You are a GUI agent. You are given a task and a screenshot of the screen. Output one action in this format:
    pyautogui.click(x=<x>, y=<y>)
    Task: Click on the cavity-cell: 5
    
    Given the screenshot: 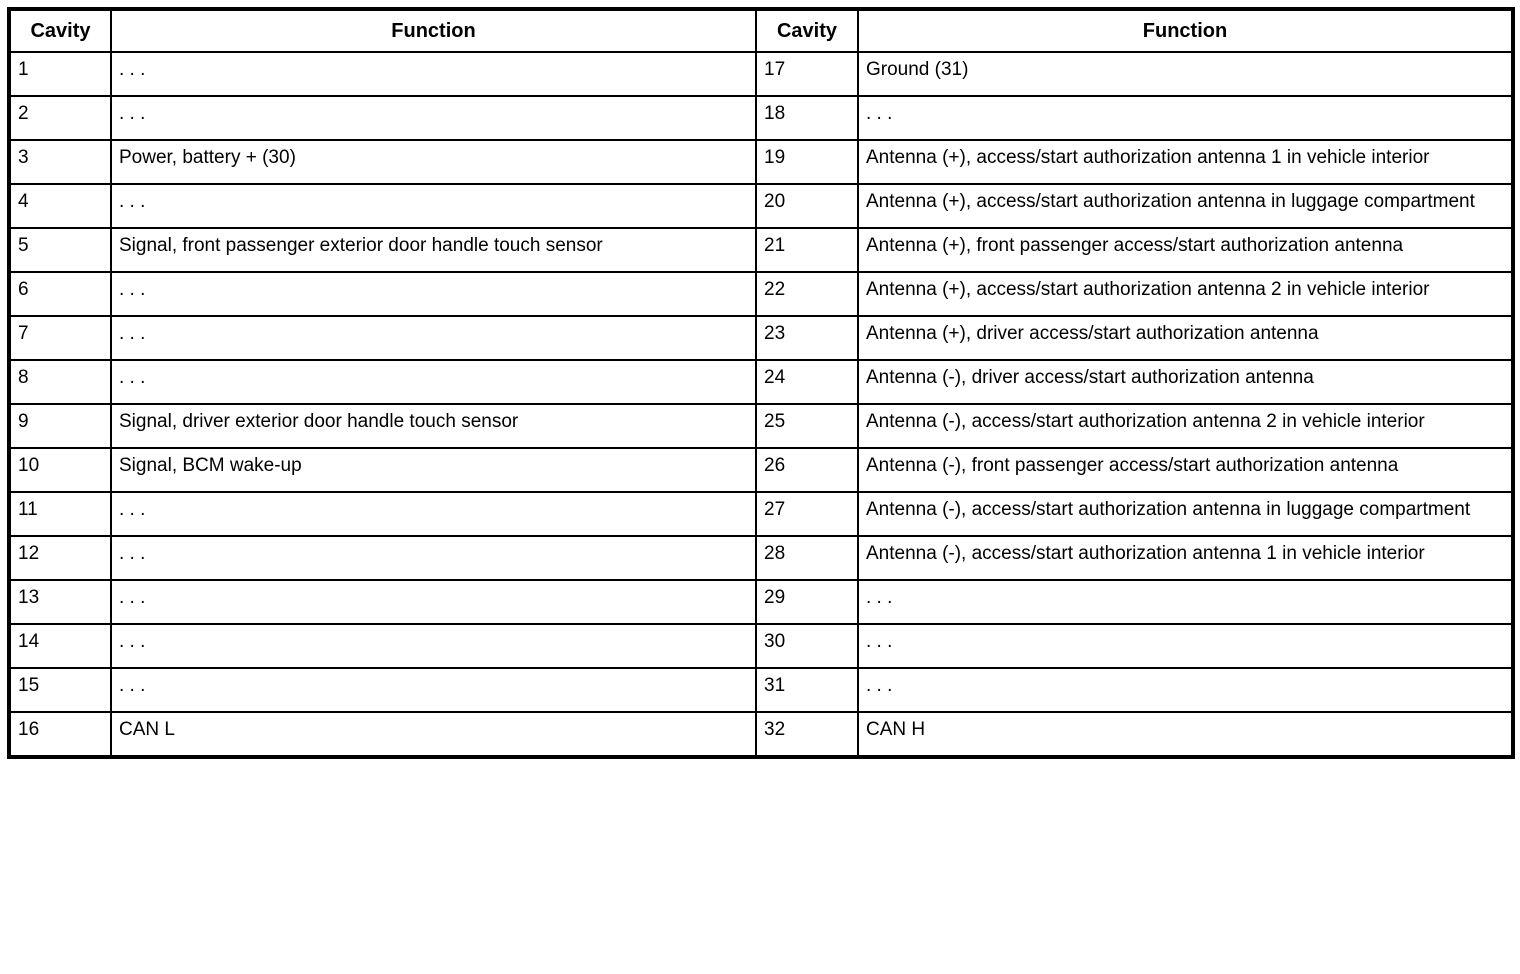 What is the action you would take?
    pyautogui.click(x=60, y=250)
    